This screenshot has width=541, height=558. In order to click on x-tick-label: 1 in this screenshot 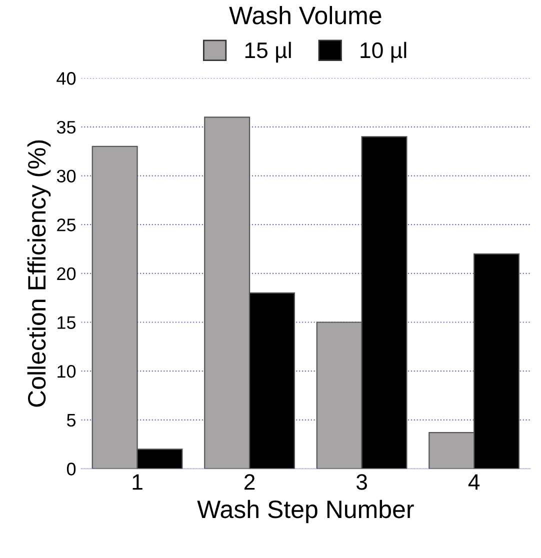, I will do `click(137, 482)`.